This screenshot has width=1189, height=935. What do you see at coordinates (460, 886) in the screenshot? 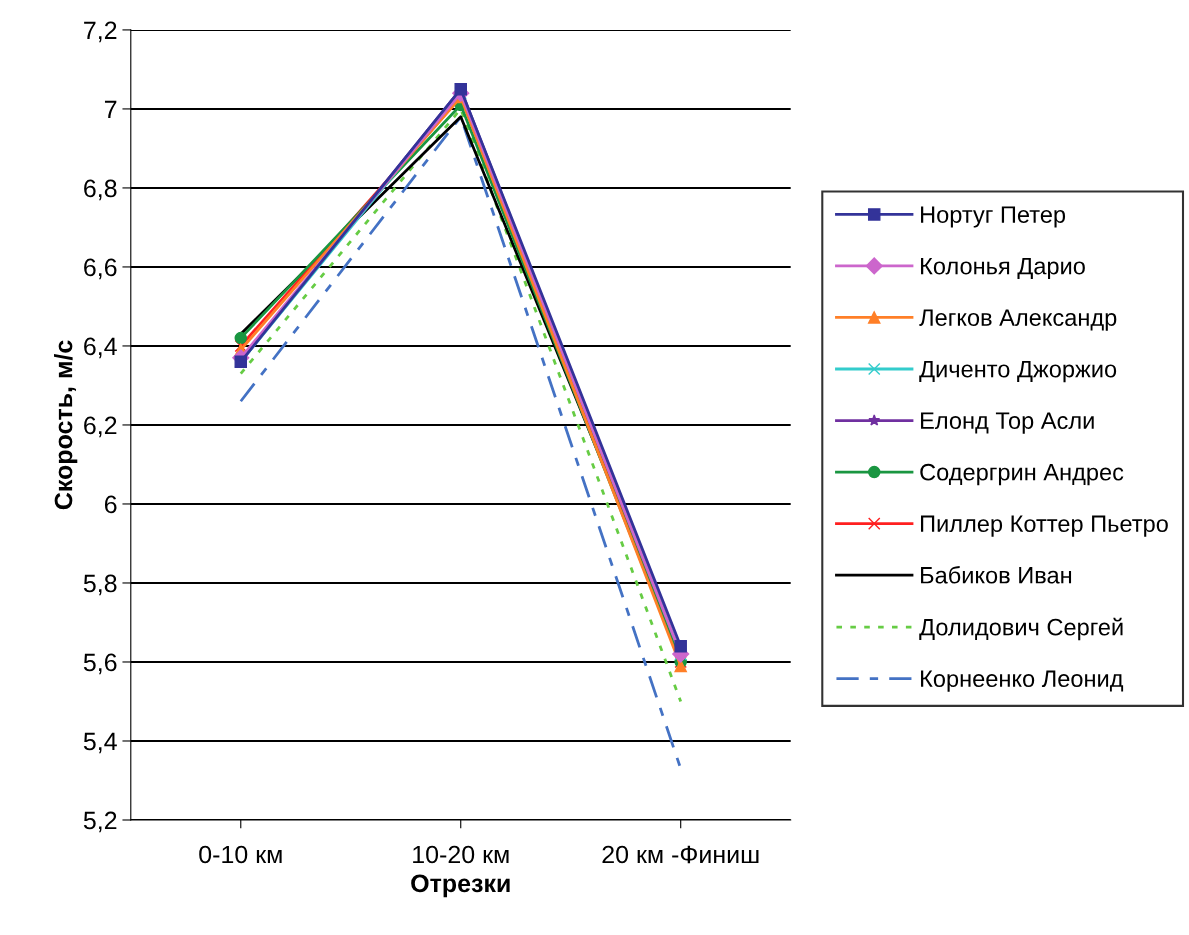
I see `x-axis-title: Отрезки` at bounding box center [460, 886].